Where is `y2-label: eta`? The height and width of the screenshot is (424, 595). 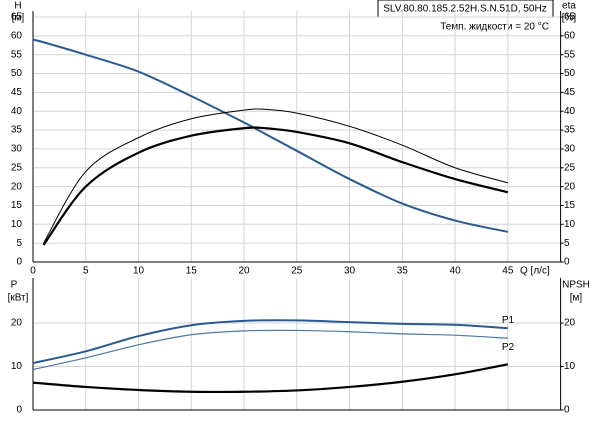 y2-label: eta is located at coordinates (569, 6).